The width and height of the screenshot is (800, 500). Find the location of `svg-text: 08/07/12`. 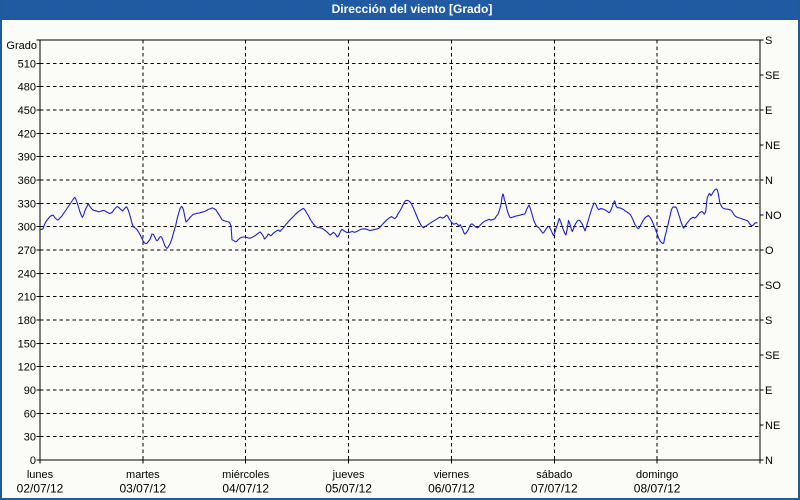

svg-text: 08/07/12 is located at coordinates (657, 489).